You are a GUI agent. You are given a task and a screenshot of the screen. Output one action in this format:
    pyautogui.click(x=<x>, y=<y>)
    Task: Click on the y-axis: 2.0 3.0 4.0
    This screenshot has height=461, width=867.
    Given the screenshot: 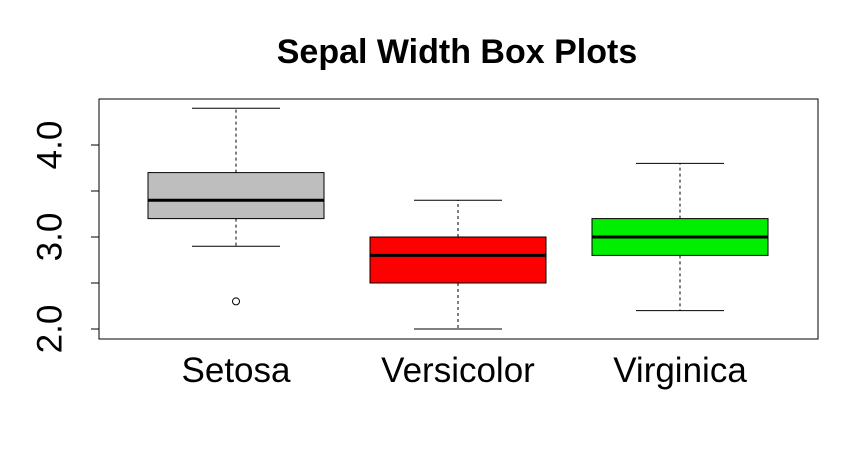 What is the action you would take?
    pyautogui.click(x=65, y=237)
    